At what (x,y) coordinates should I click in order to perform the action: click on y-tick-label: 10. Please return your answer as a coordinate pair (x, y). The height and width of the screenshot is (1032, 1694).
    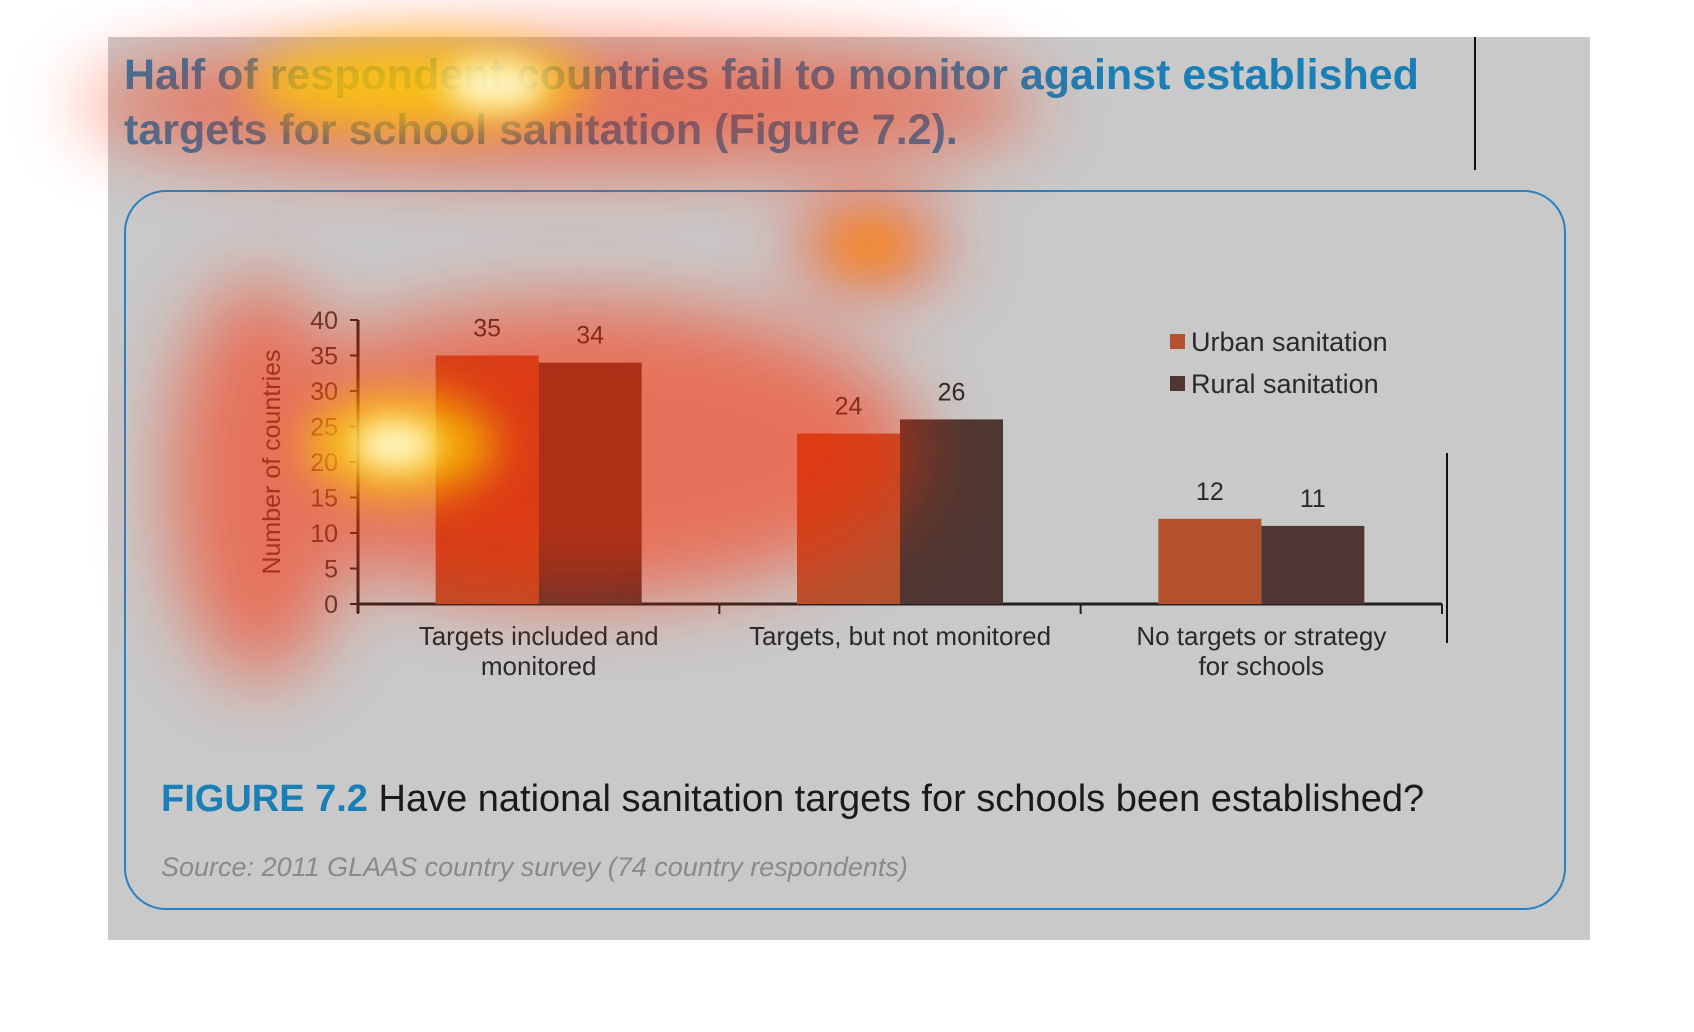
    Looking at the image, I should click on (324, 534).